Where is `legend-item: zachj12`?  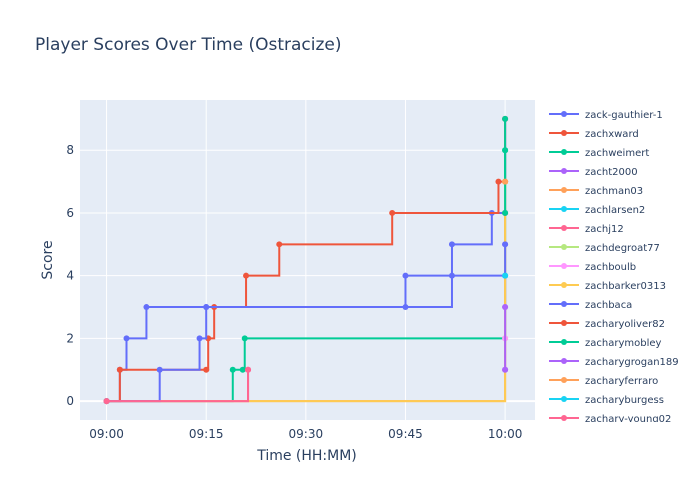
legend-item: zachj12 is located at coordinates (586, 229).